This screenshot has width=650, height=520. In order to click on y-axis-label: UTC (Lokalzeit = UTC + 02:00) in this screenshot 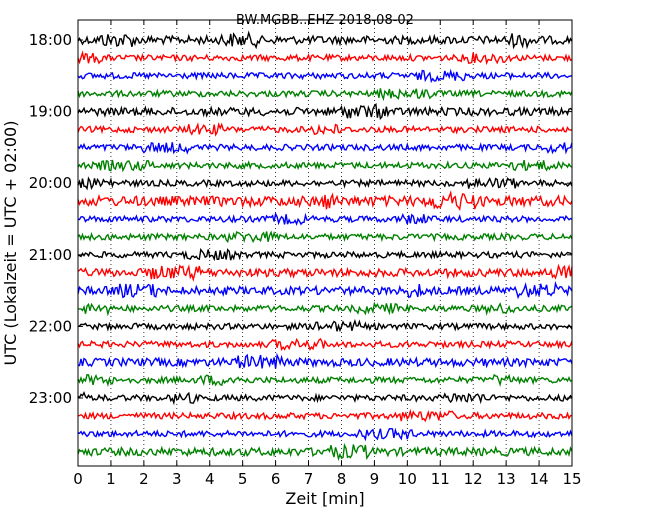, I will do `click(10, 243)`.